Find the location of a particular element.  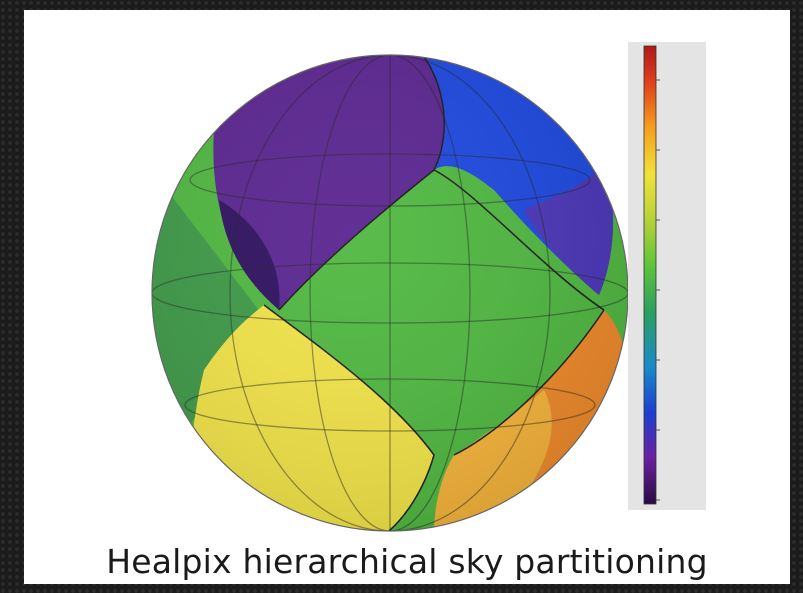

colorbar-gradient is located at coordinates (650, 275).